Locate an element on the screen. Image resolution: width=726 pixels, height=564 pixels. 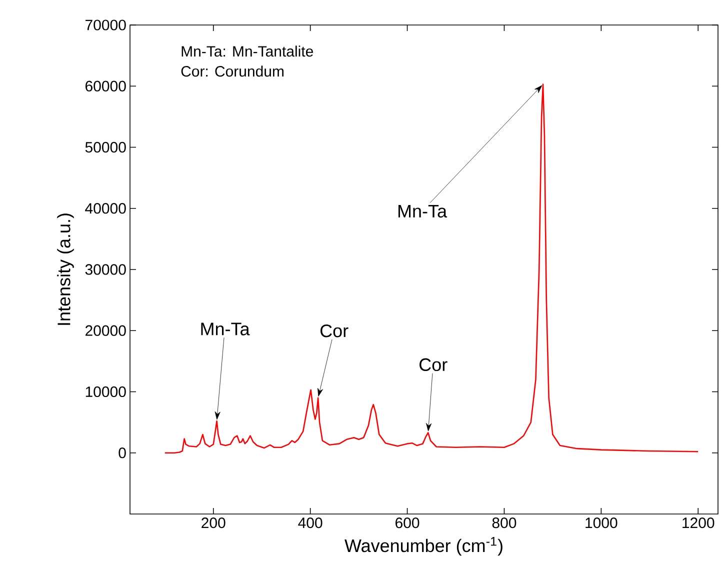
x-tick-label: 1200 is located at coordinates (698, 523).